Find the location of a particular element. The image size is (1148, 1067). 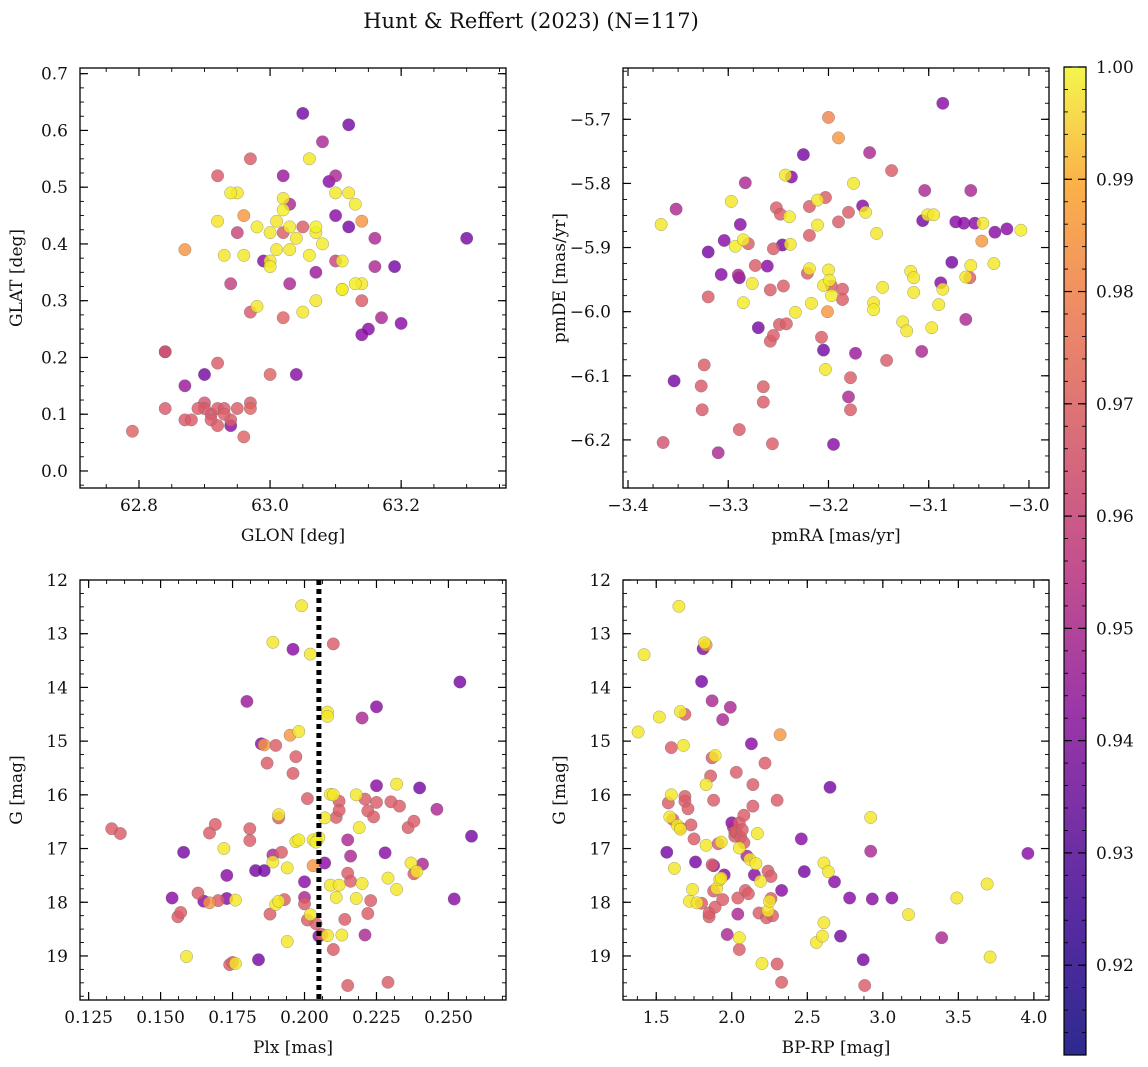

plot-frame is located at coordinates (836, 790).